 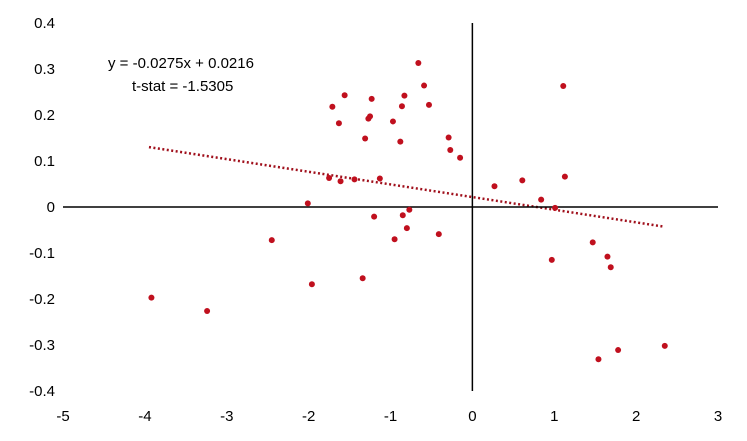 What do you see at coordinates (181, 63) in the screenshot?
I see `equation-annotation: y = -0.0275x + 0.0216` at bounding box center [181, 63].